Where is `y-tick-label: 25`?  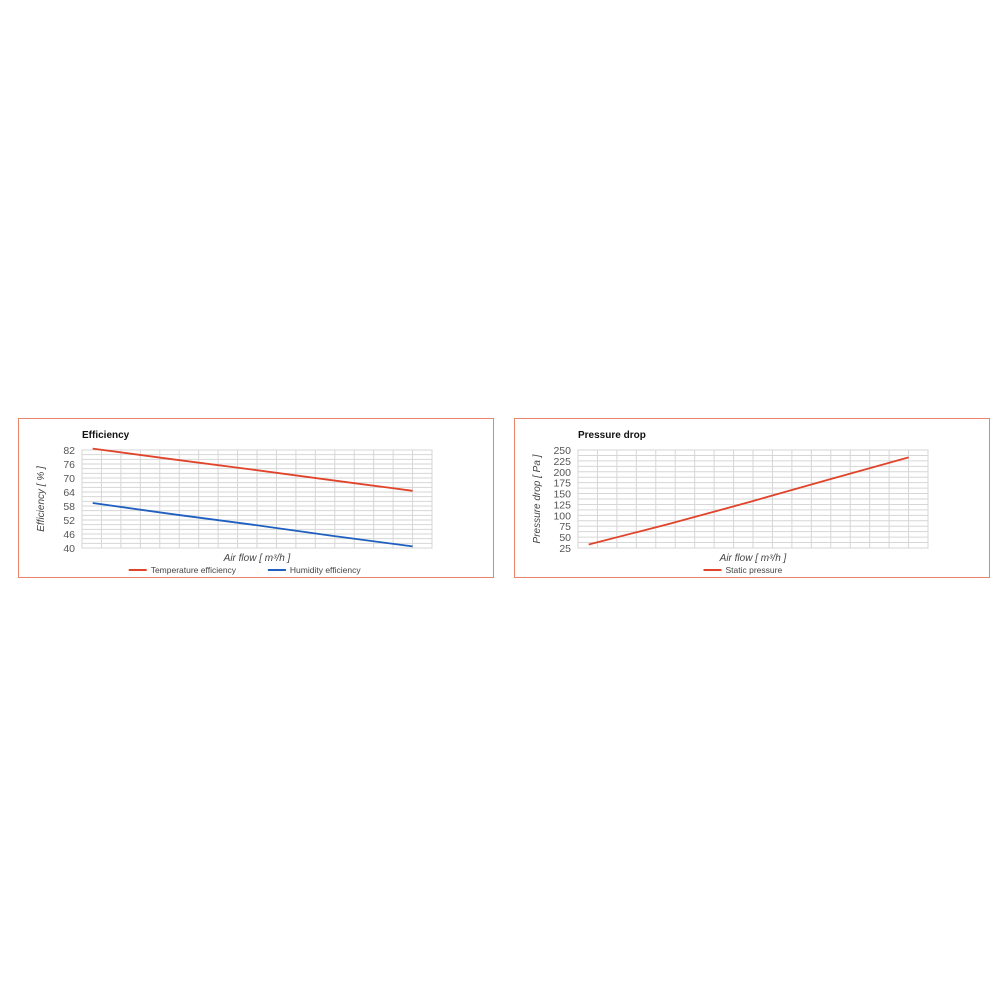
y-tick-label: 25 is located at coordinates (565, 549).